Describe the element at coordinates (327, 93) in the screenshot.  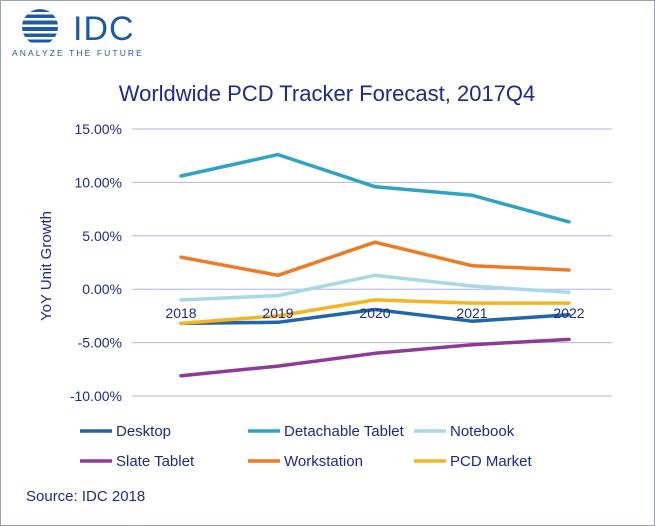
I see `chart-title: Worldwide PCD Tracker Forecast, 2017Q4` at that location.